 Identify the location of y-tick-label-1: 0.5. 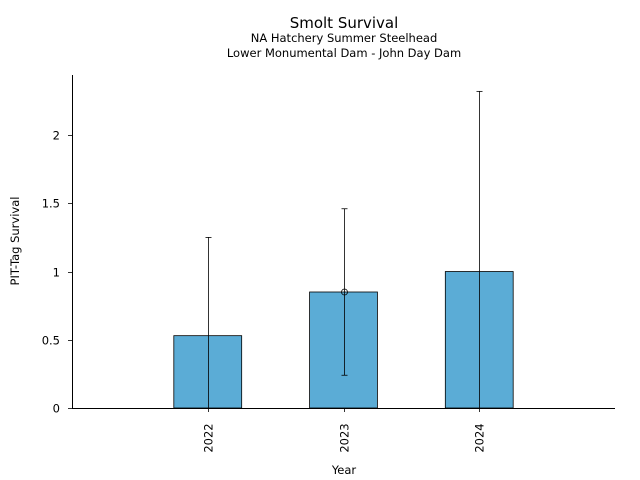
(51, 341).